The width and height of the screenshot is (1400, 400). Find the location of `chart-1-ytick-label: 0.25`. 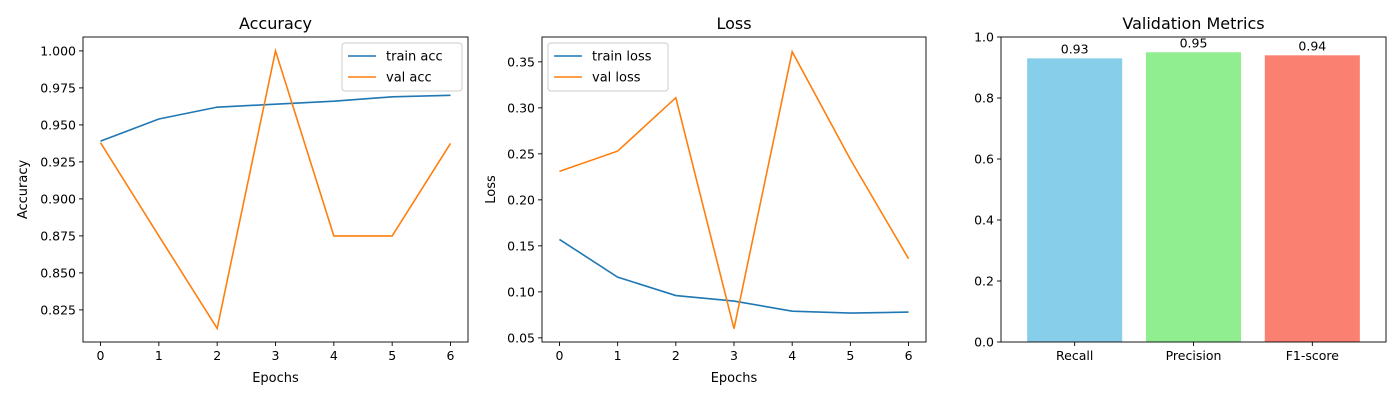

chart-1-ytick-label: 0.25 is located at coordinates (521, 153).